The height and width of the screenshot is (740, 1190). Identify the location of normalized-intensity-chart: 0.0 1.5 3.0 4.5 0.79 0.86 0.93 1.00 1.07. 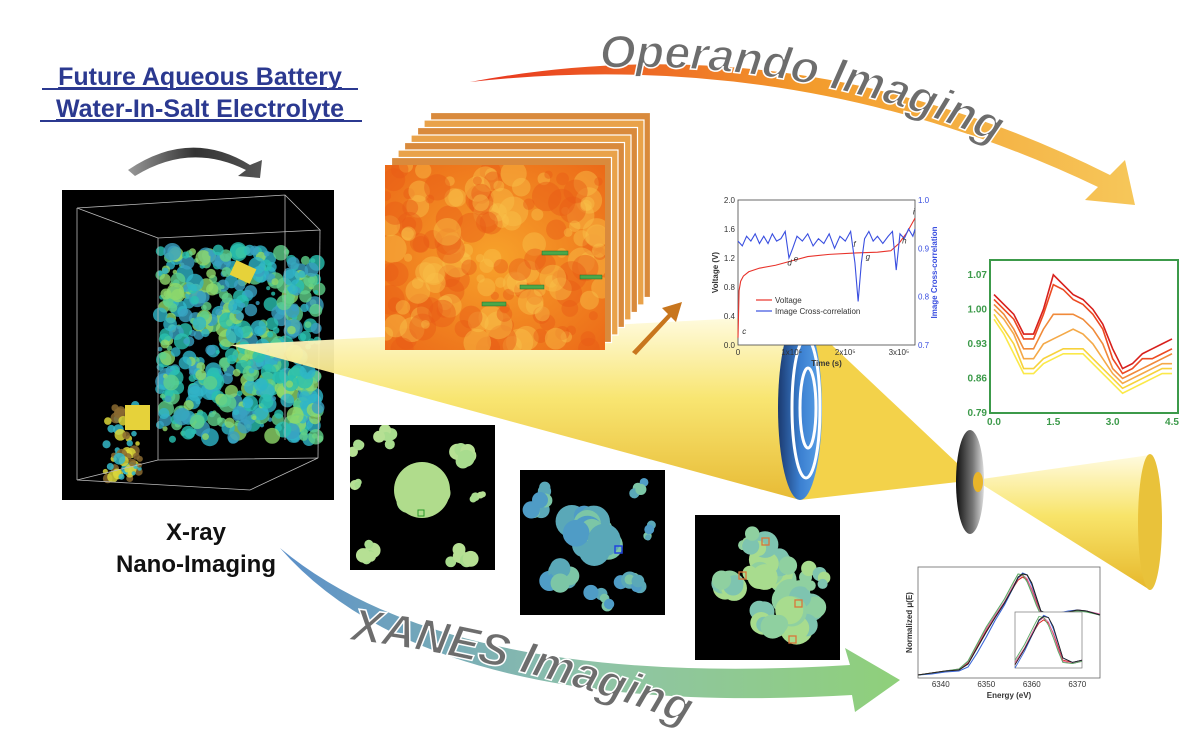
(1073, 343).